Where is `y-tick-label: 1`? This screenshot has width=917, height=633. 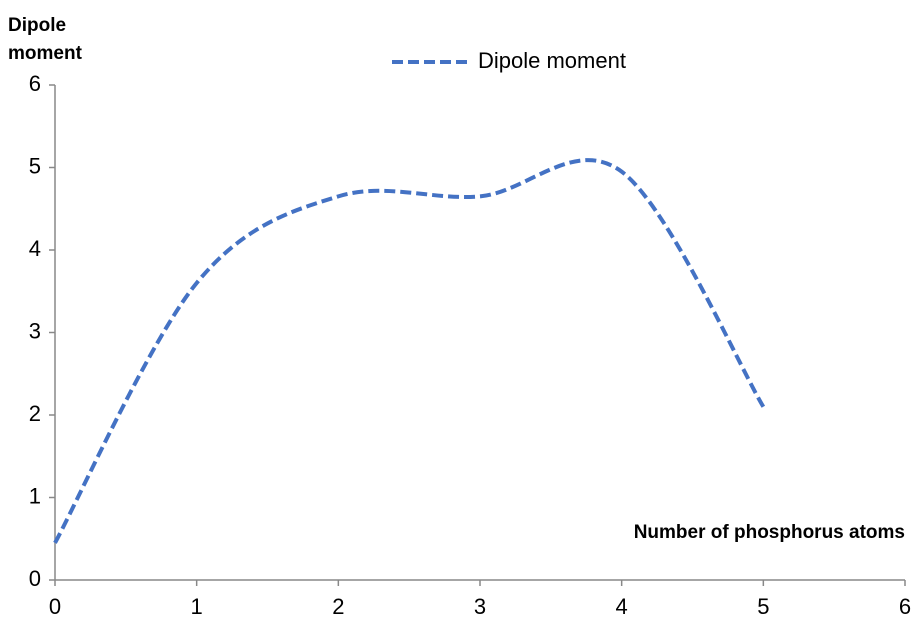
y-tick-label: 1 is located at coordinates (35, 495).